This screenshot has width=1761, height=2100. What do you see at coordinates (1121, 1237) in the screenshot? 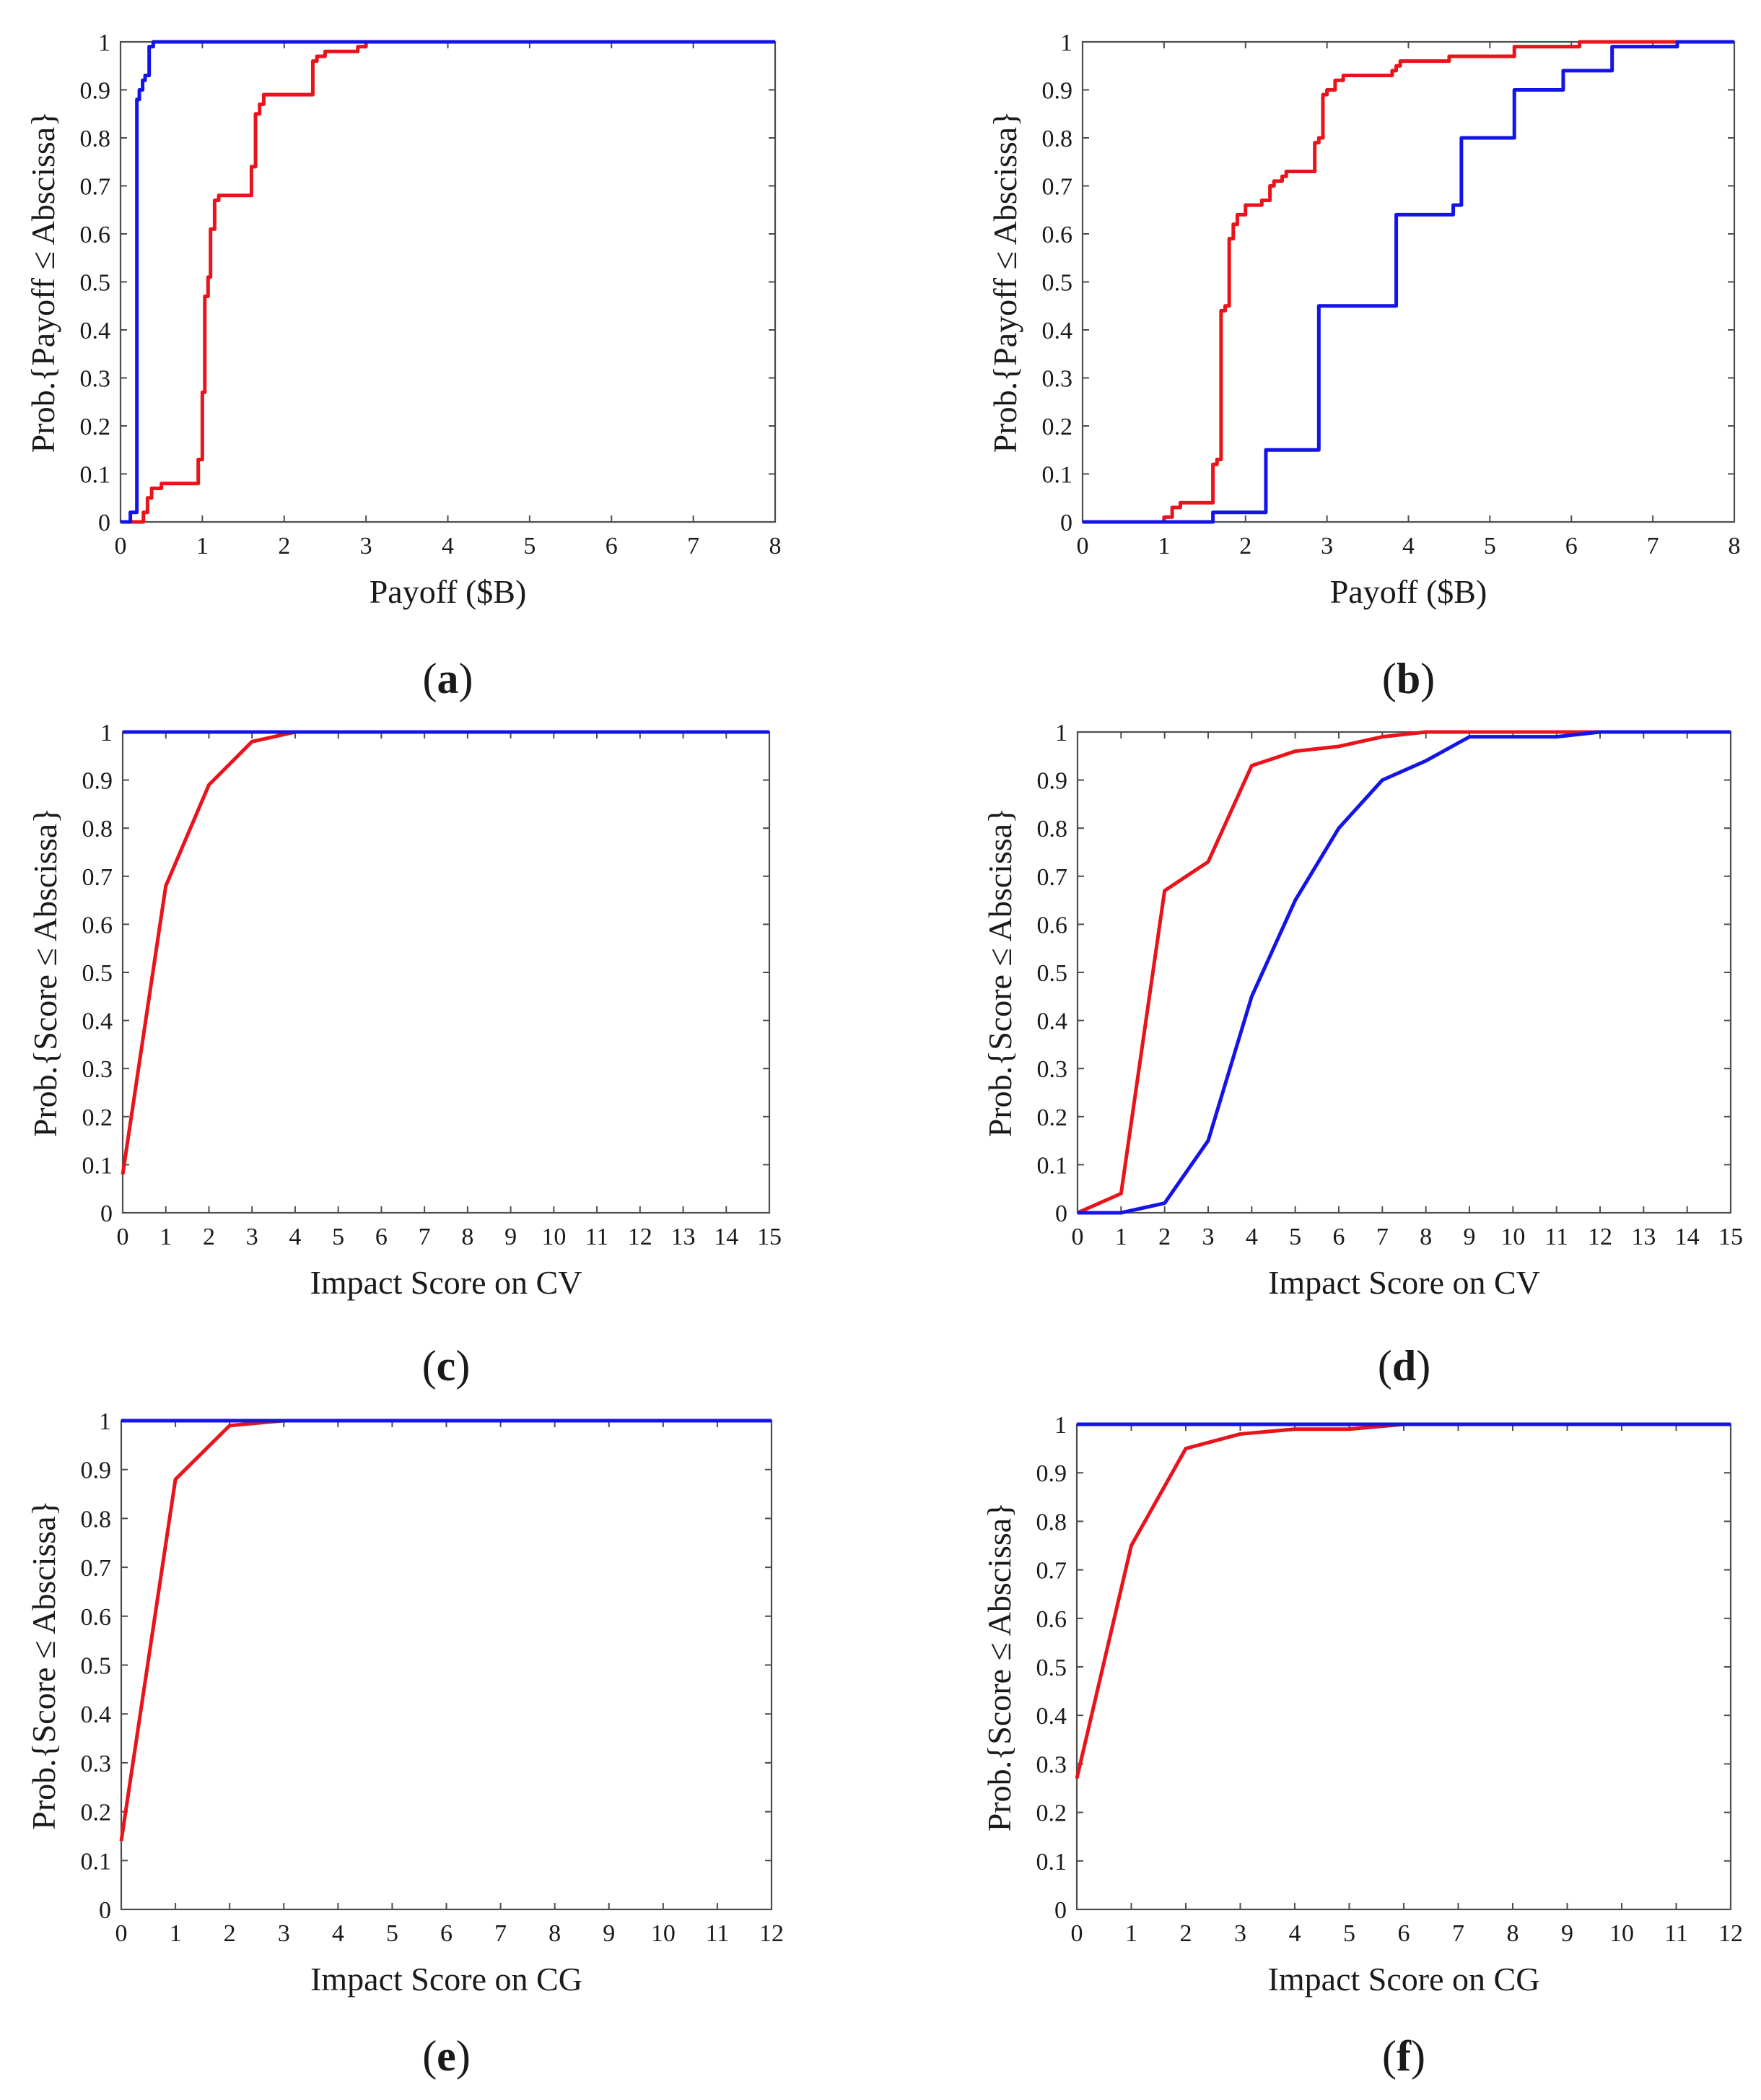
I see `x-tick-label: 1` at bounding box center [1121, 1237].